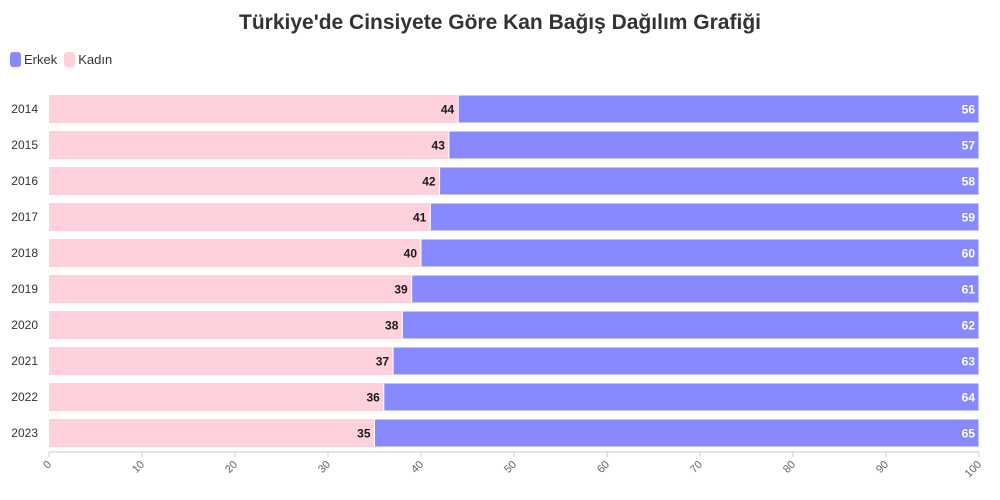 This screenshot has width=1000, height=500. What do you see at coordinates (969, 110) in the screenshot?
I see `data-label-erkek-2014: 56` at bounding box center [969, 110].